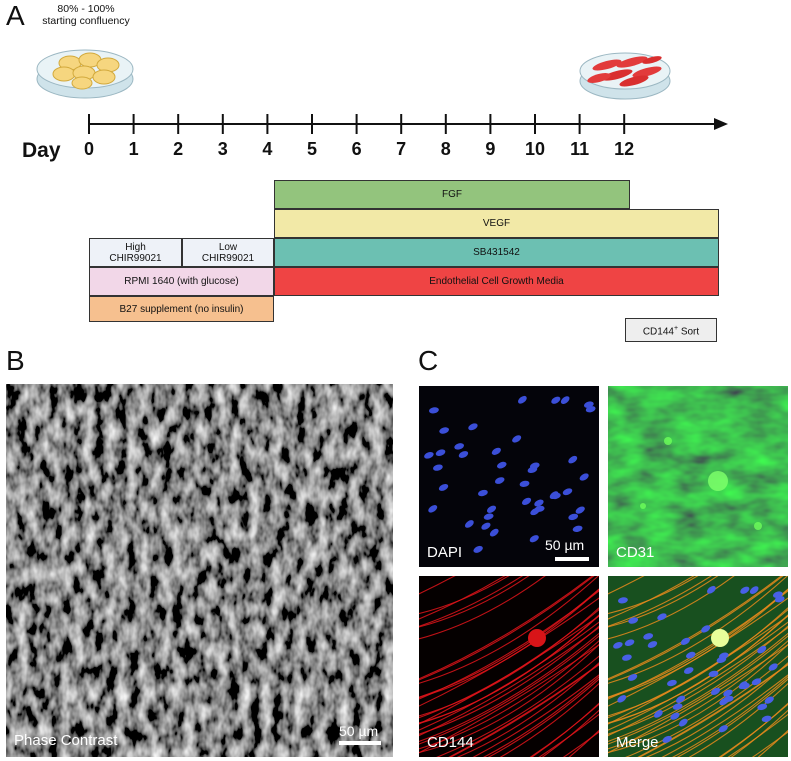  Describe the element at coordinates (356, 149) in the screenshot. I see `timeline-tick-label: 6` at that location.